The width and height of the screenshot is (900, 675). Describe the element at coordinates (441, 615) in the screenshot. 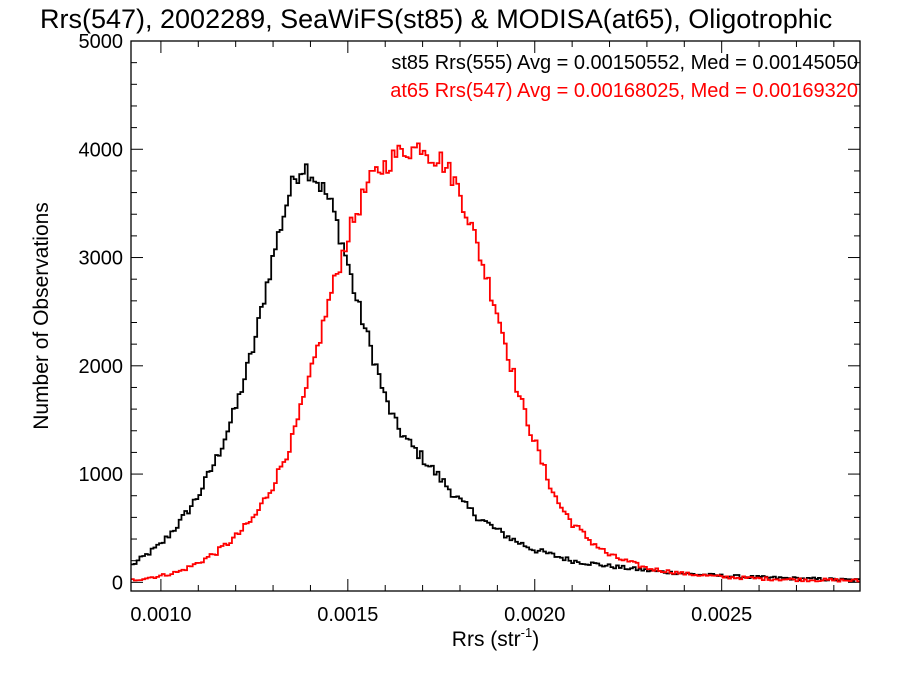

I see `x-tick-labels: 0.0010 0.0015 0.0020 0.0025` at that location.